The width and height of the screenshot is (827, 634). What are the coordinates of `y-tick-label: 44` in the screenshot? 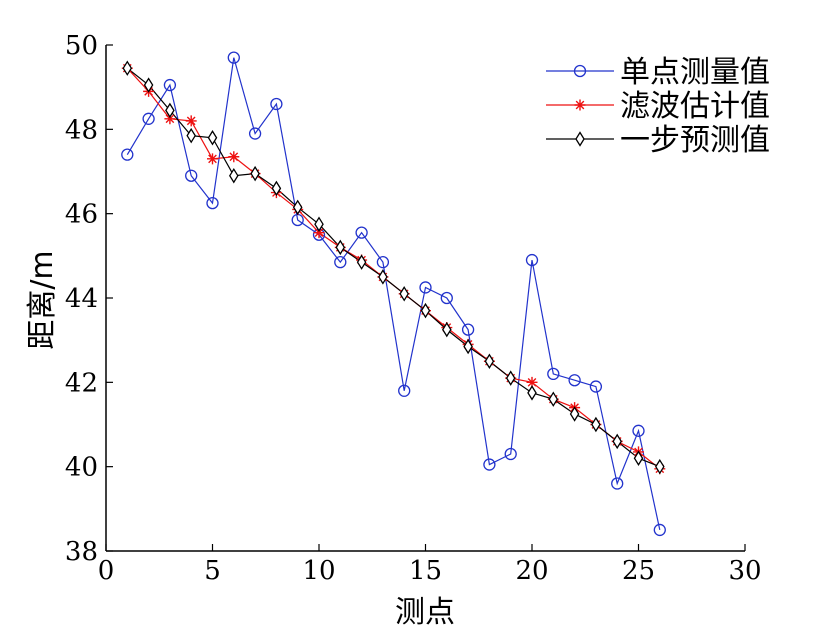 It's located at (81, 299).